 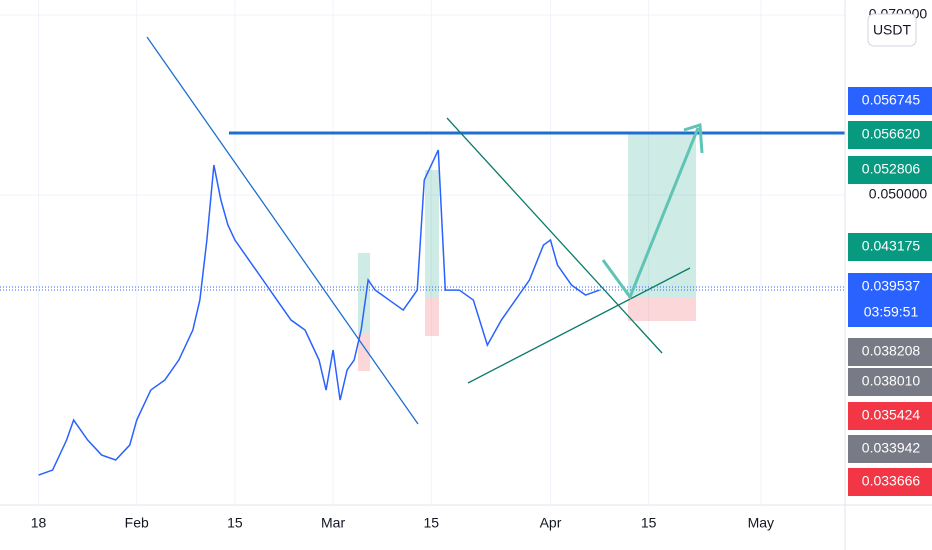 I want to click on arrow-head, so click(x=693, y=138).